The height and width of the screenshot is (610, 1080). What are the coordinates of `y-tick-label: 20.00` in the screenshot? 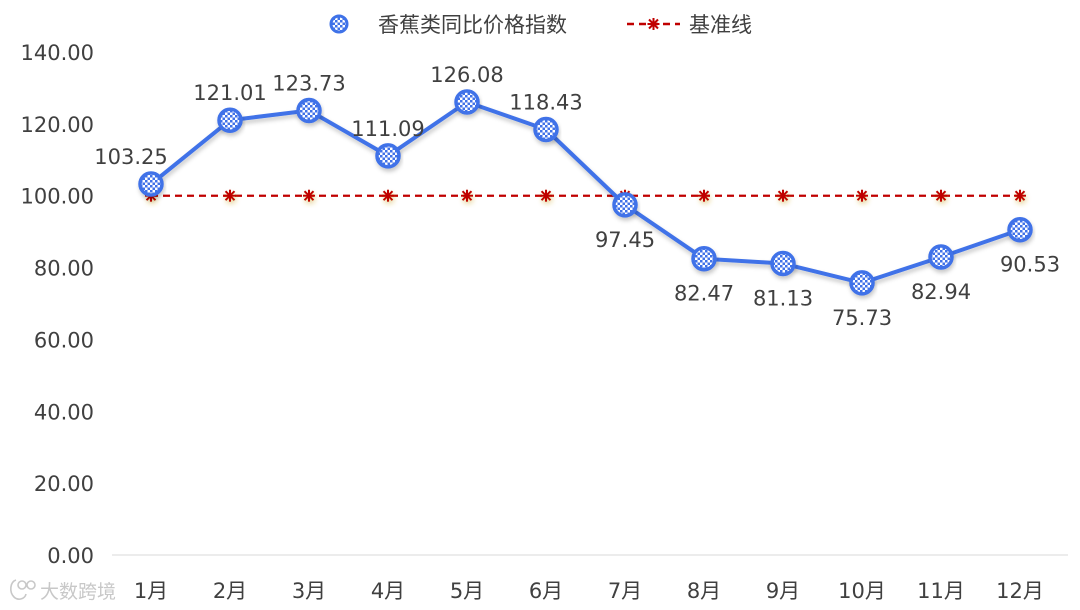 It's located at (64, 484).